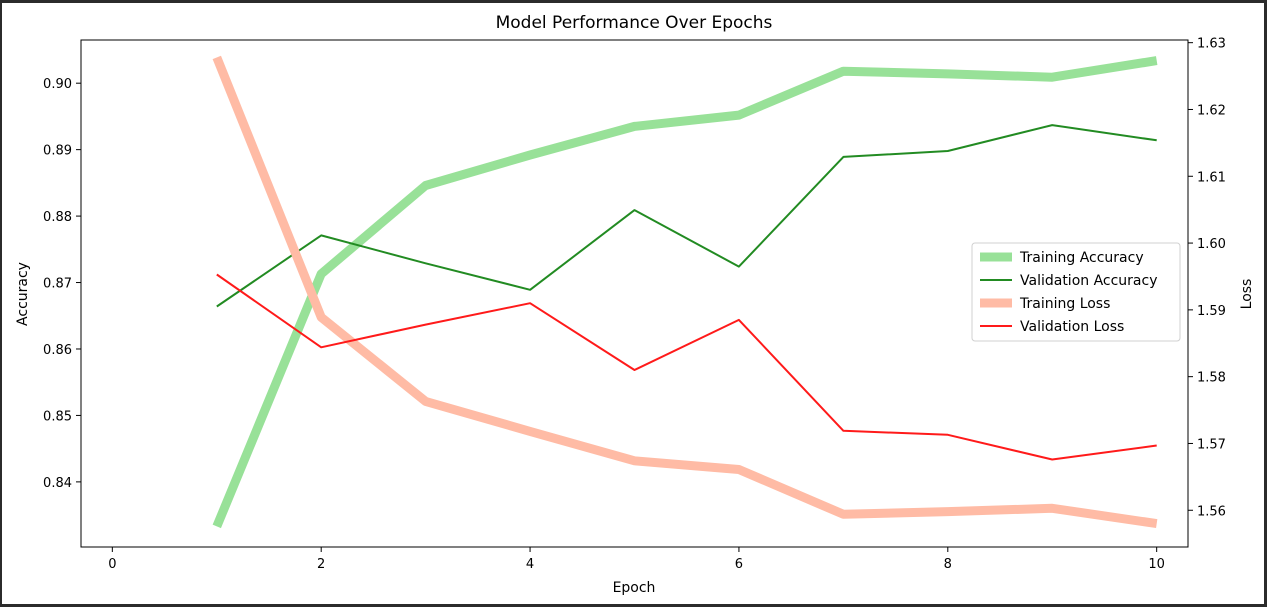  Describe the element at coordinates (112, 564) in the screenshot. I see `x-tick-label-0: 0` at that location.